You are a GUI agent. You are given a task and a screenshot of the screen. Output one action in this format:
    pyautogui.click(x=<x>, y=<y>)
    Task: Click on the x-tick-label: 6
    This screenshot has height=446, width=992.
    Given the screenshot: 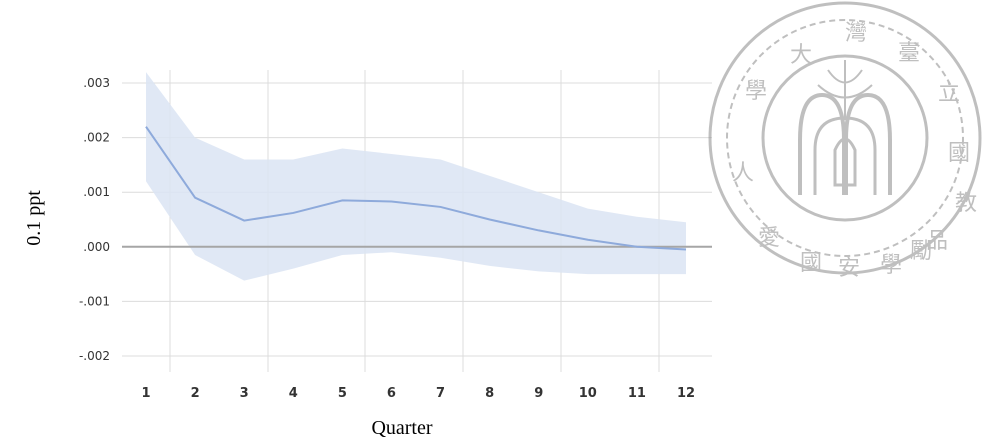 What is the action you would take?
    pyautogui.click(x=391, y=393)
    